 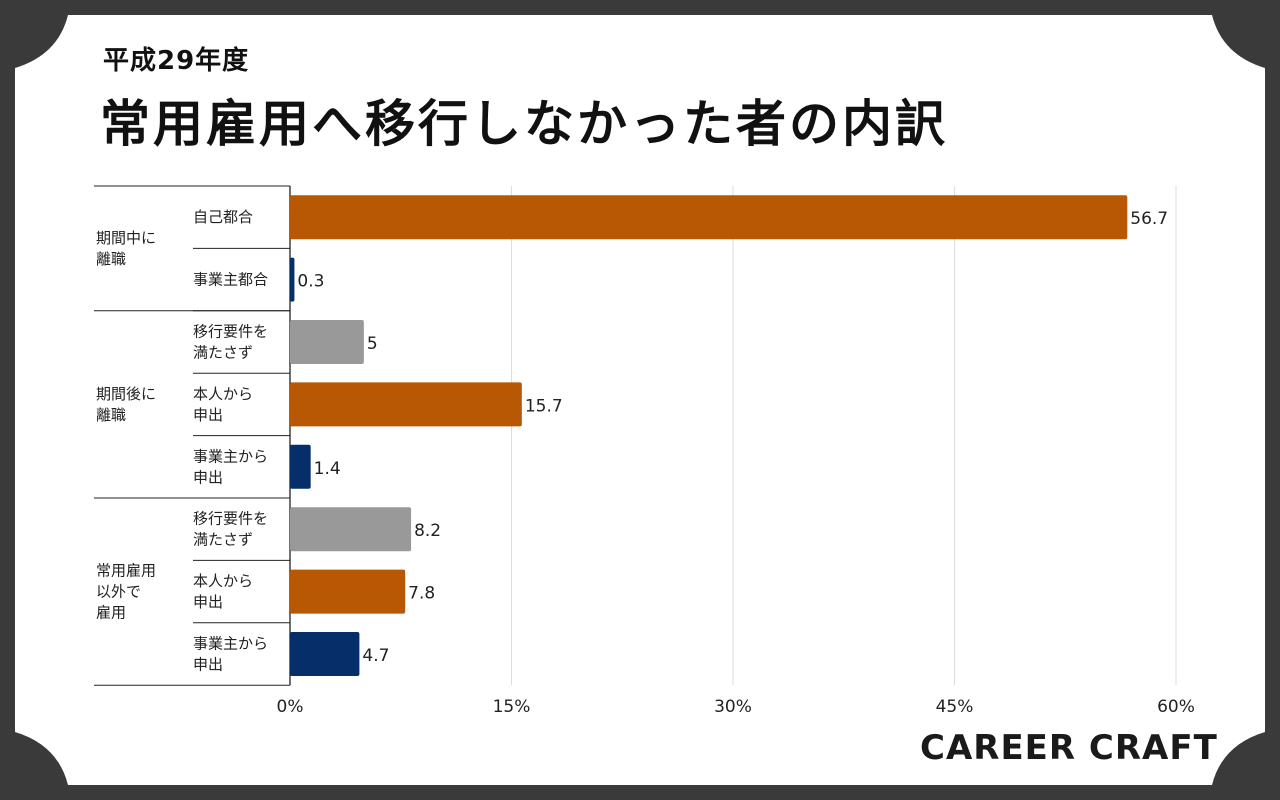 What do you see at coordinates (176, 61) in the screenshot?
I see `chart-subtitle: 平成29年度` at bounding box center [176, 61].